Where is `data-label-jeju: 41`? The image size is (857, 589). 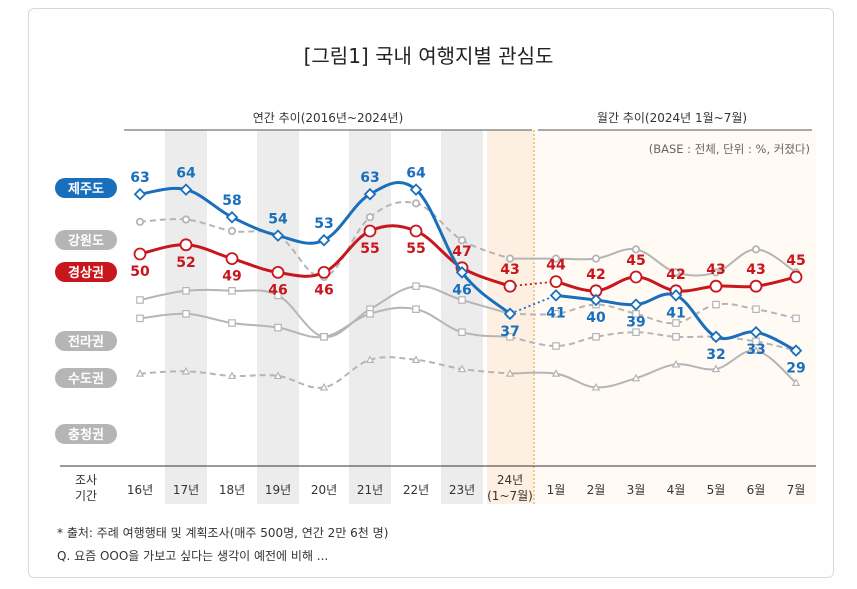
data-label-jeju: 41 is located at coordinates (555, 313).